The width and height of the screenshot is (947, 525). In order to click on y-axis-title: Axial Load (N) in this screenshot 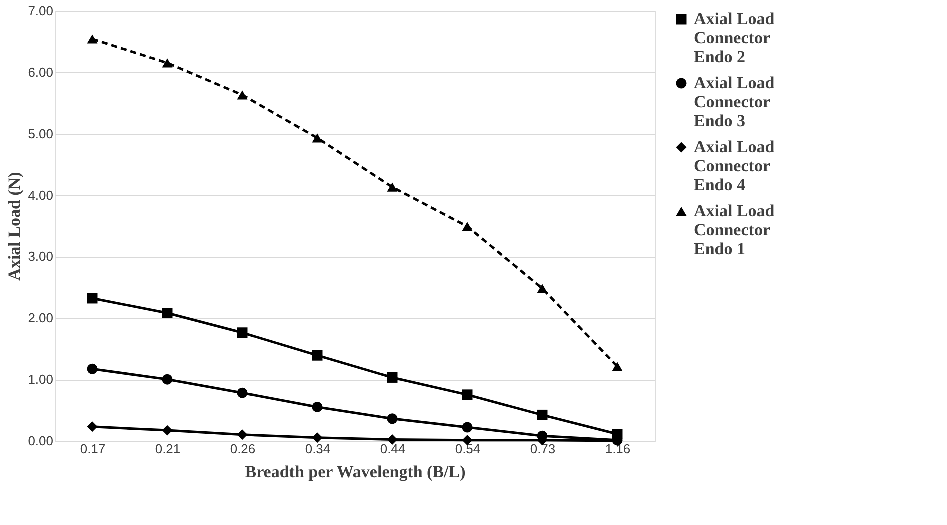, I will do `click(14, 226)`.